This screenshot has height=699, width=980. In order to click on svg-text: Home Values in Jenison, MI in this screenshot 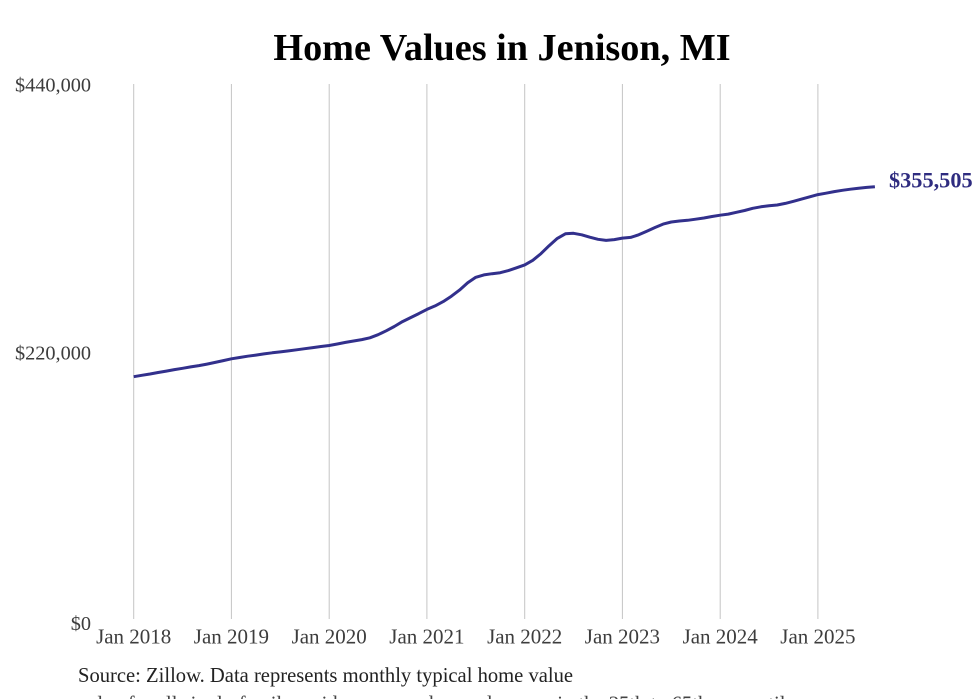, I will do `click(501, 48)`.